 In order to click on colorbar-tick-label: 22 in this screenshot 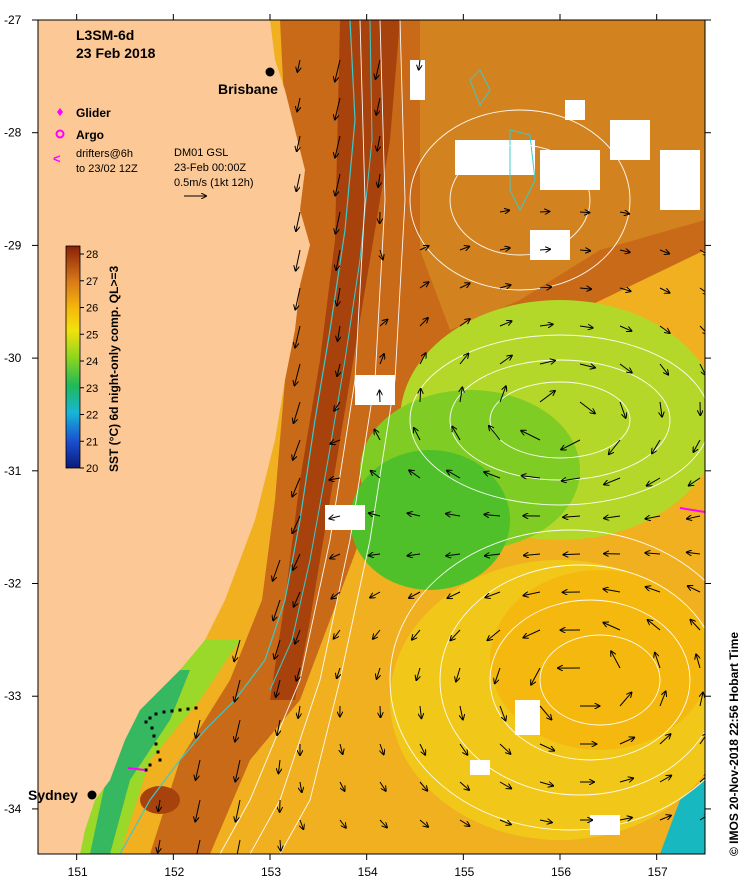, I will do `click(92, 416)`.